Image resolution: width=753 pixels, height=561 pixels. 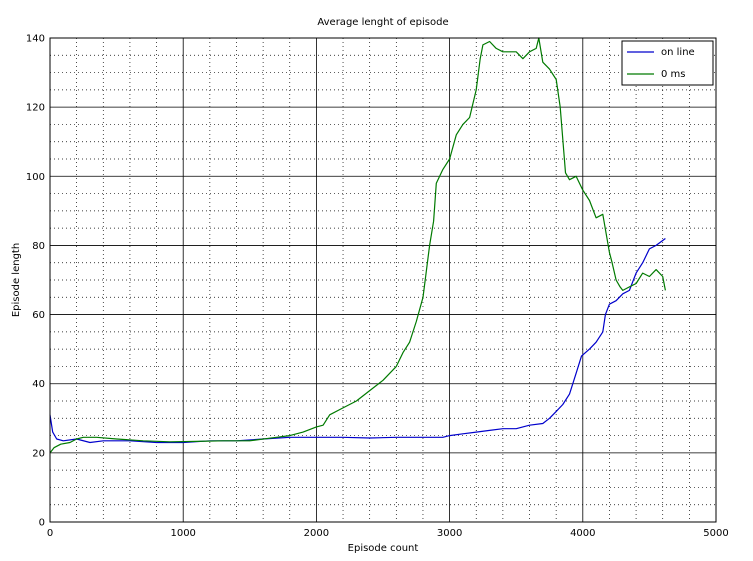 What do you see at coordinates (35, 177) in the screenshot?
I see `y-tick-label: 100` at bounding box center [35, 177].